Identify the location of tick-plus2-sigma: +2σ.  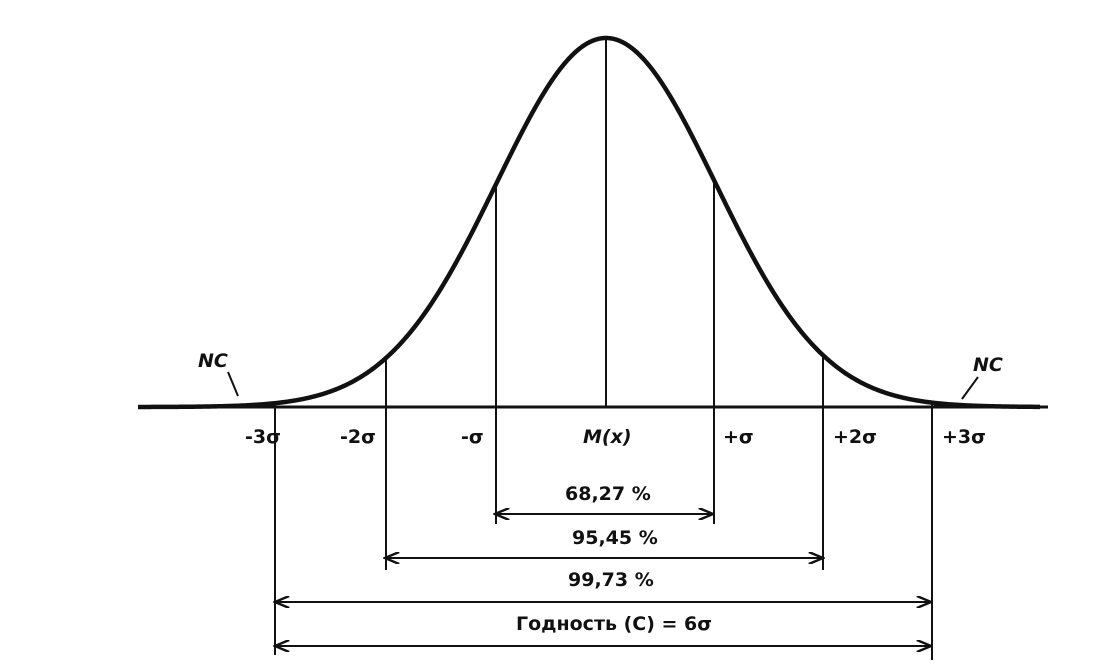
(855, 437).